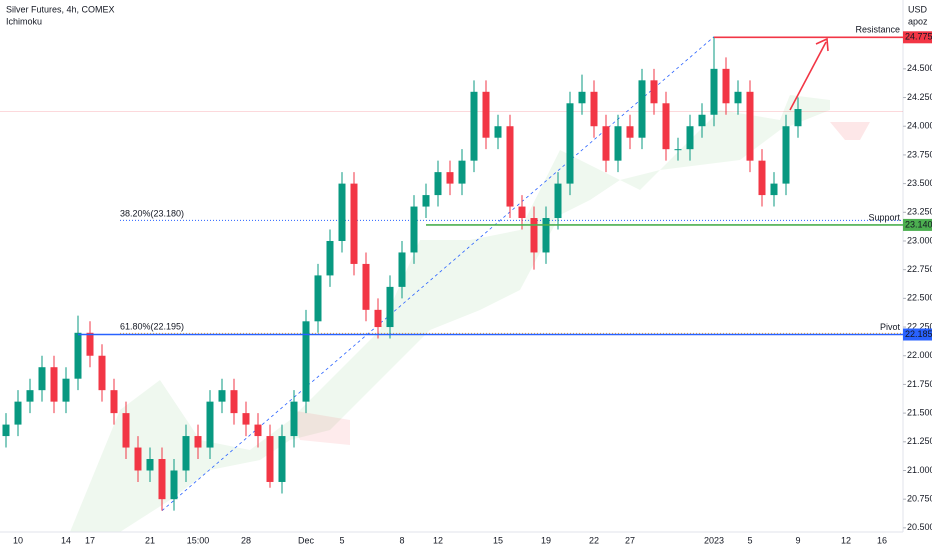 This screenshot has width=932, height=550. What do you see at coordinates (797, 540) in the screenshot?
I see `x-tick-label: 9` at bounding box center [797, 540].